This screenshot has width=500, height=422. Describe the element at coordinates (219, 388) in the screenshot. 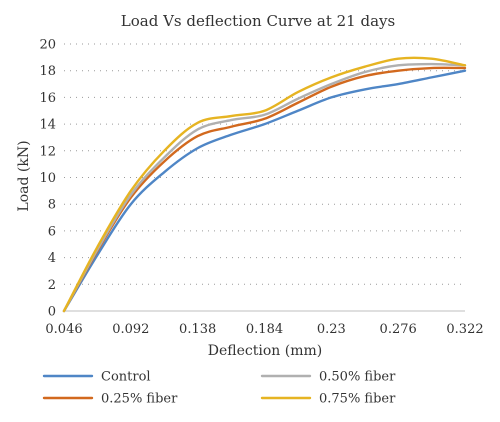

I see `legend: Control 0.50% fiber 0.25% fiber 0.75% fiber` at that location.